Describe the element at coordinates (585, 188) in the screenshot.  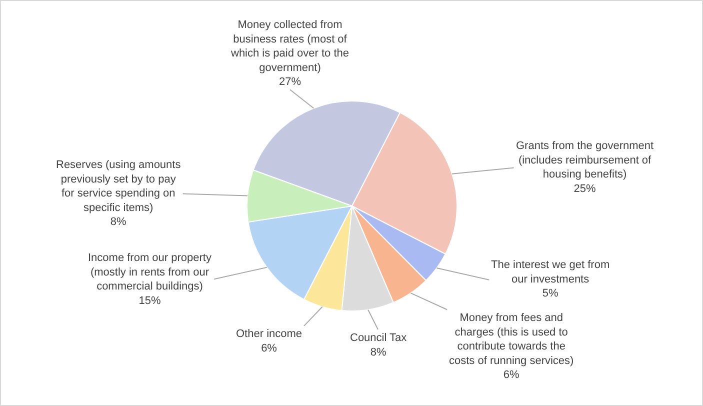
I see `data-label: 25%` at that location.